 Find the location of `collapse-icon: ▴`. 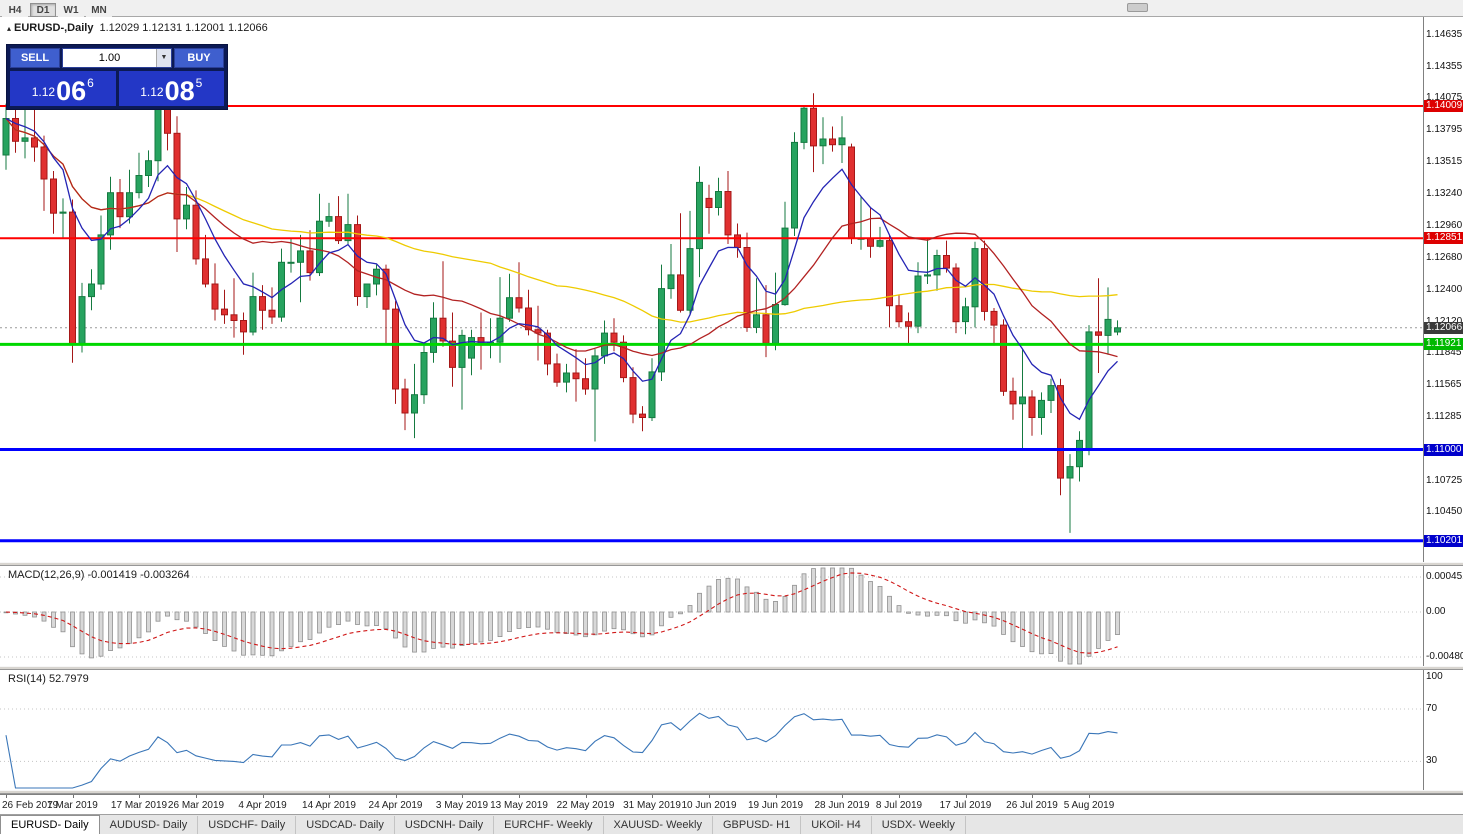

collapse-icon: ▴ is located at coordinates (9, 28).